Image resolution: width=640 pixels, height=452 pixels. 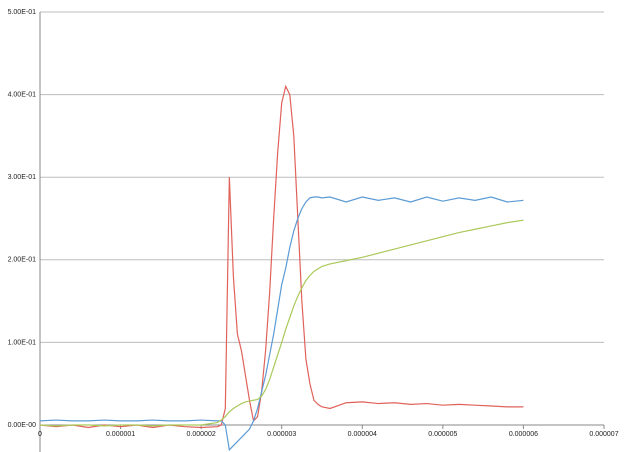 I want to click on x-tick-label: 0.000003, so click(x=281, y=434).